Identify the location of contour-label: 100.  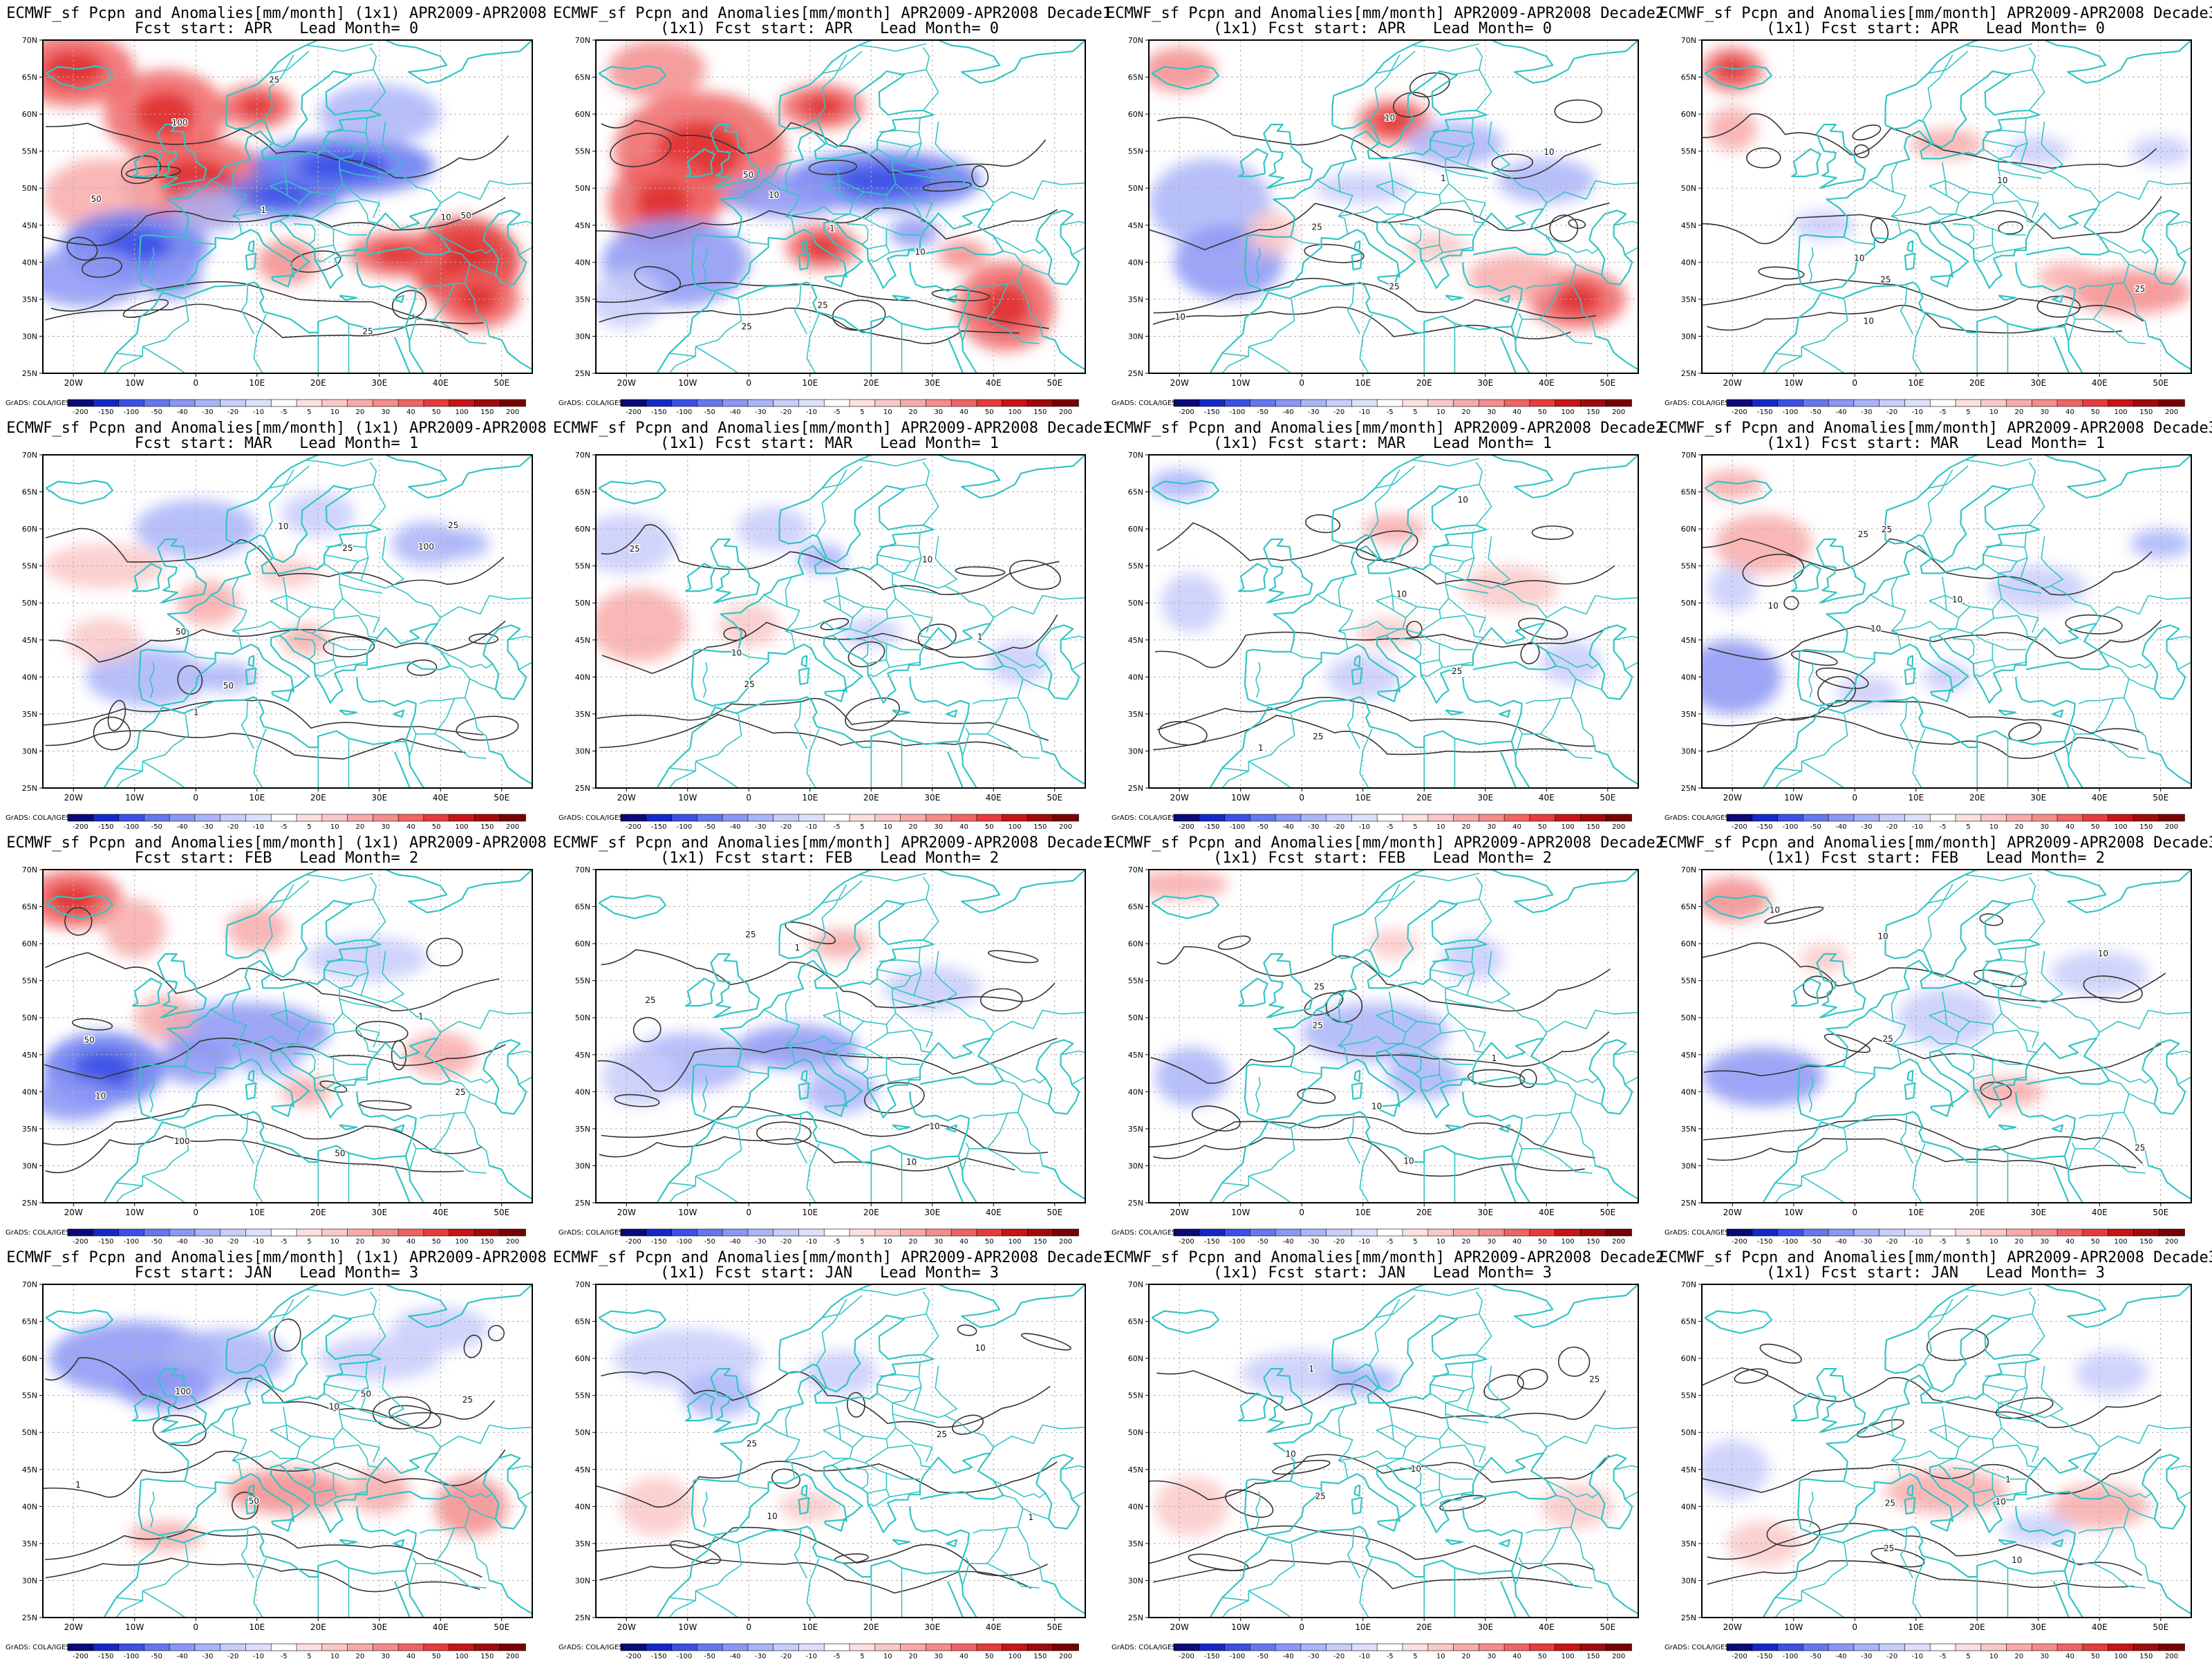
(182, 1141).